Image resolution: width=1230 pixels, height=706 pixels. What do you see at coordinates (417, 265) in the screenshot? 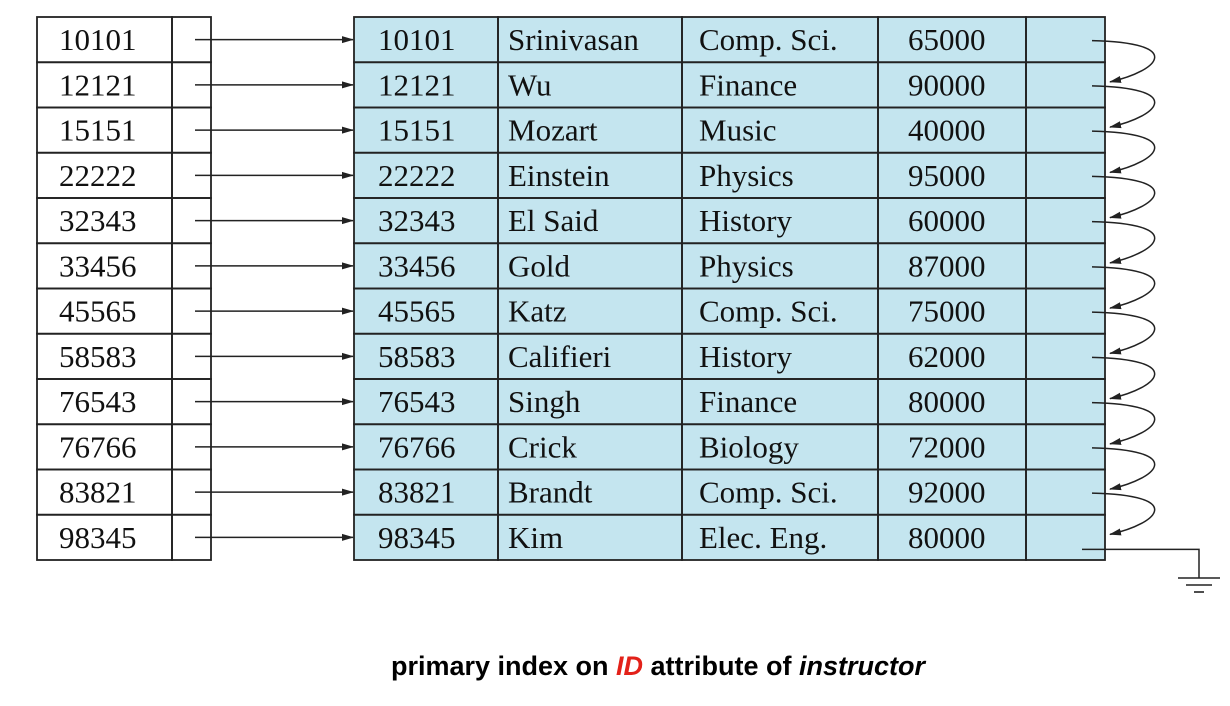
I see `record-id: 33456` at bounding box center [417, 265].